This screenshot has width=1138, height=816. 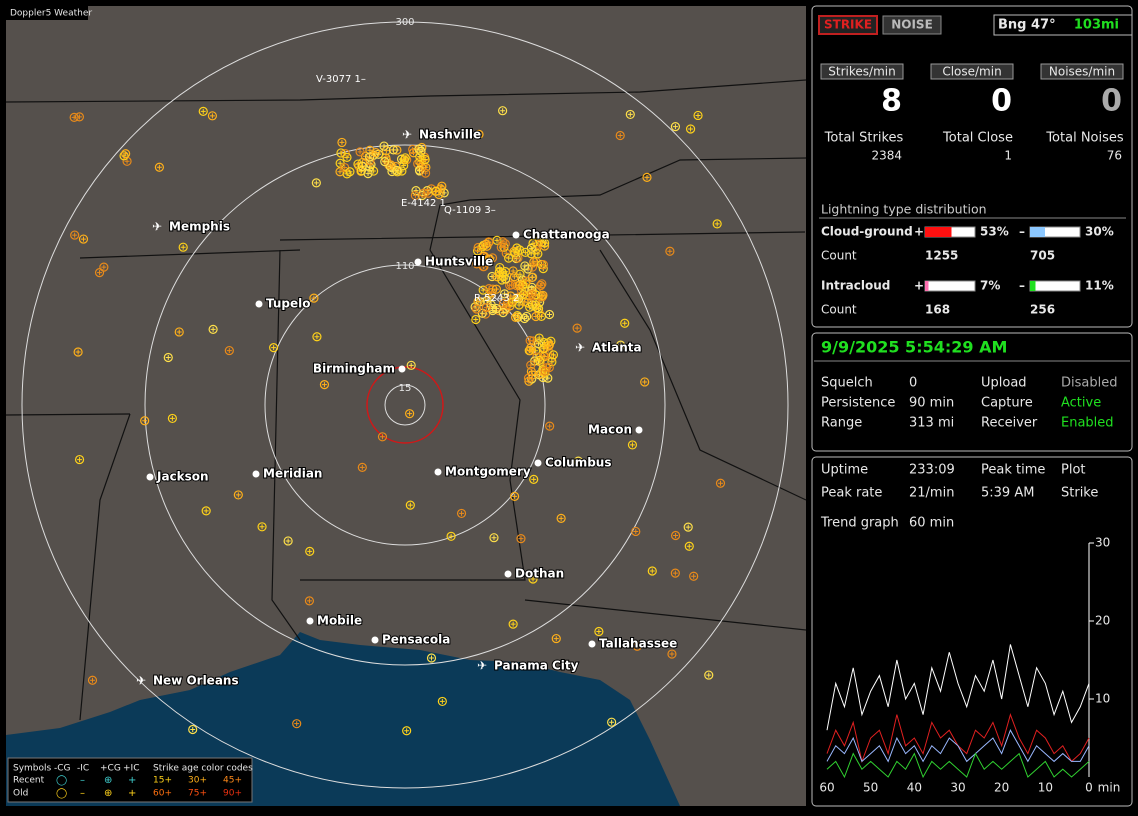 What do you see at coordinates (927, 286) in the screenshot?
I see `percent-bar` at bounding box center [927, 286].